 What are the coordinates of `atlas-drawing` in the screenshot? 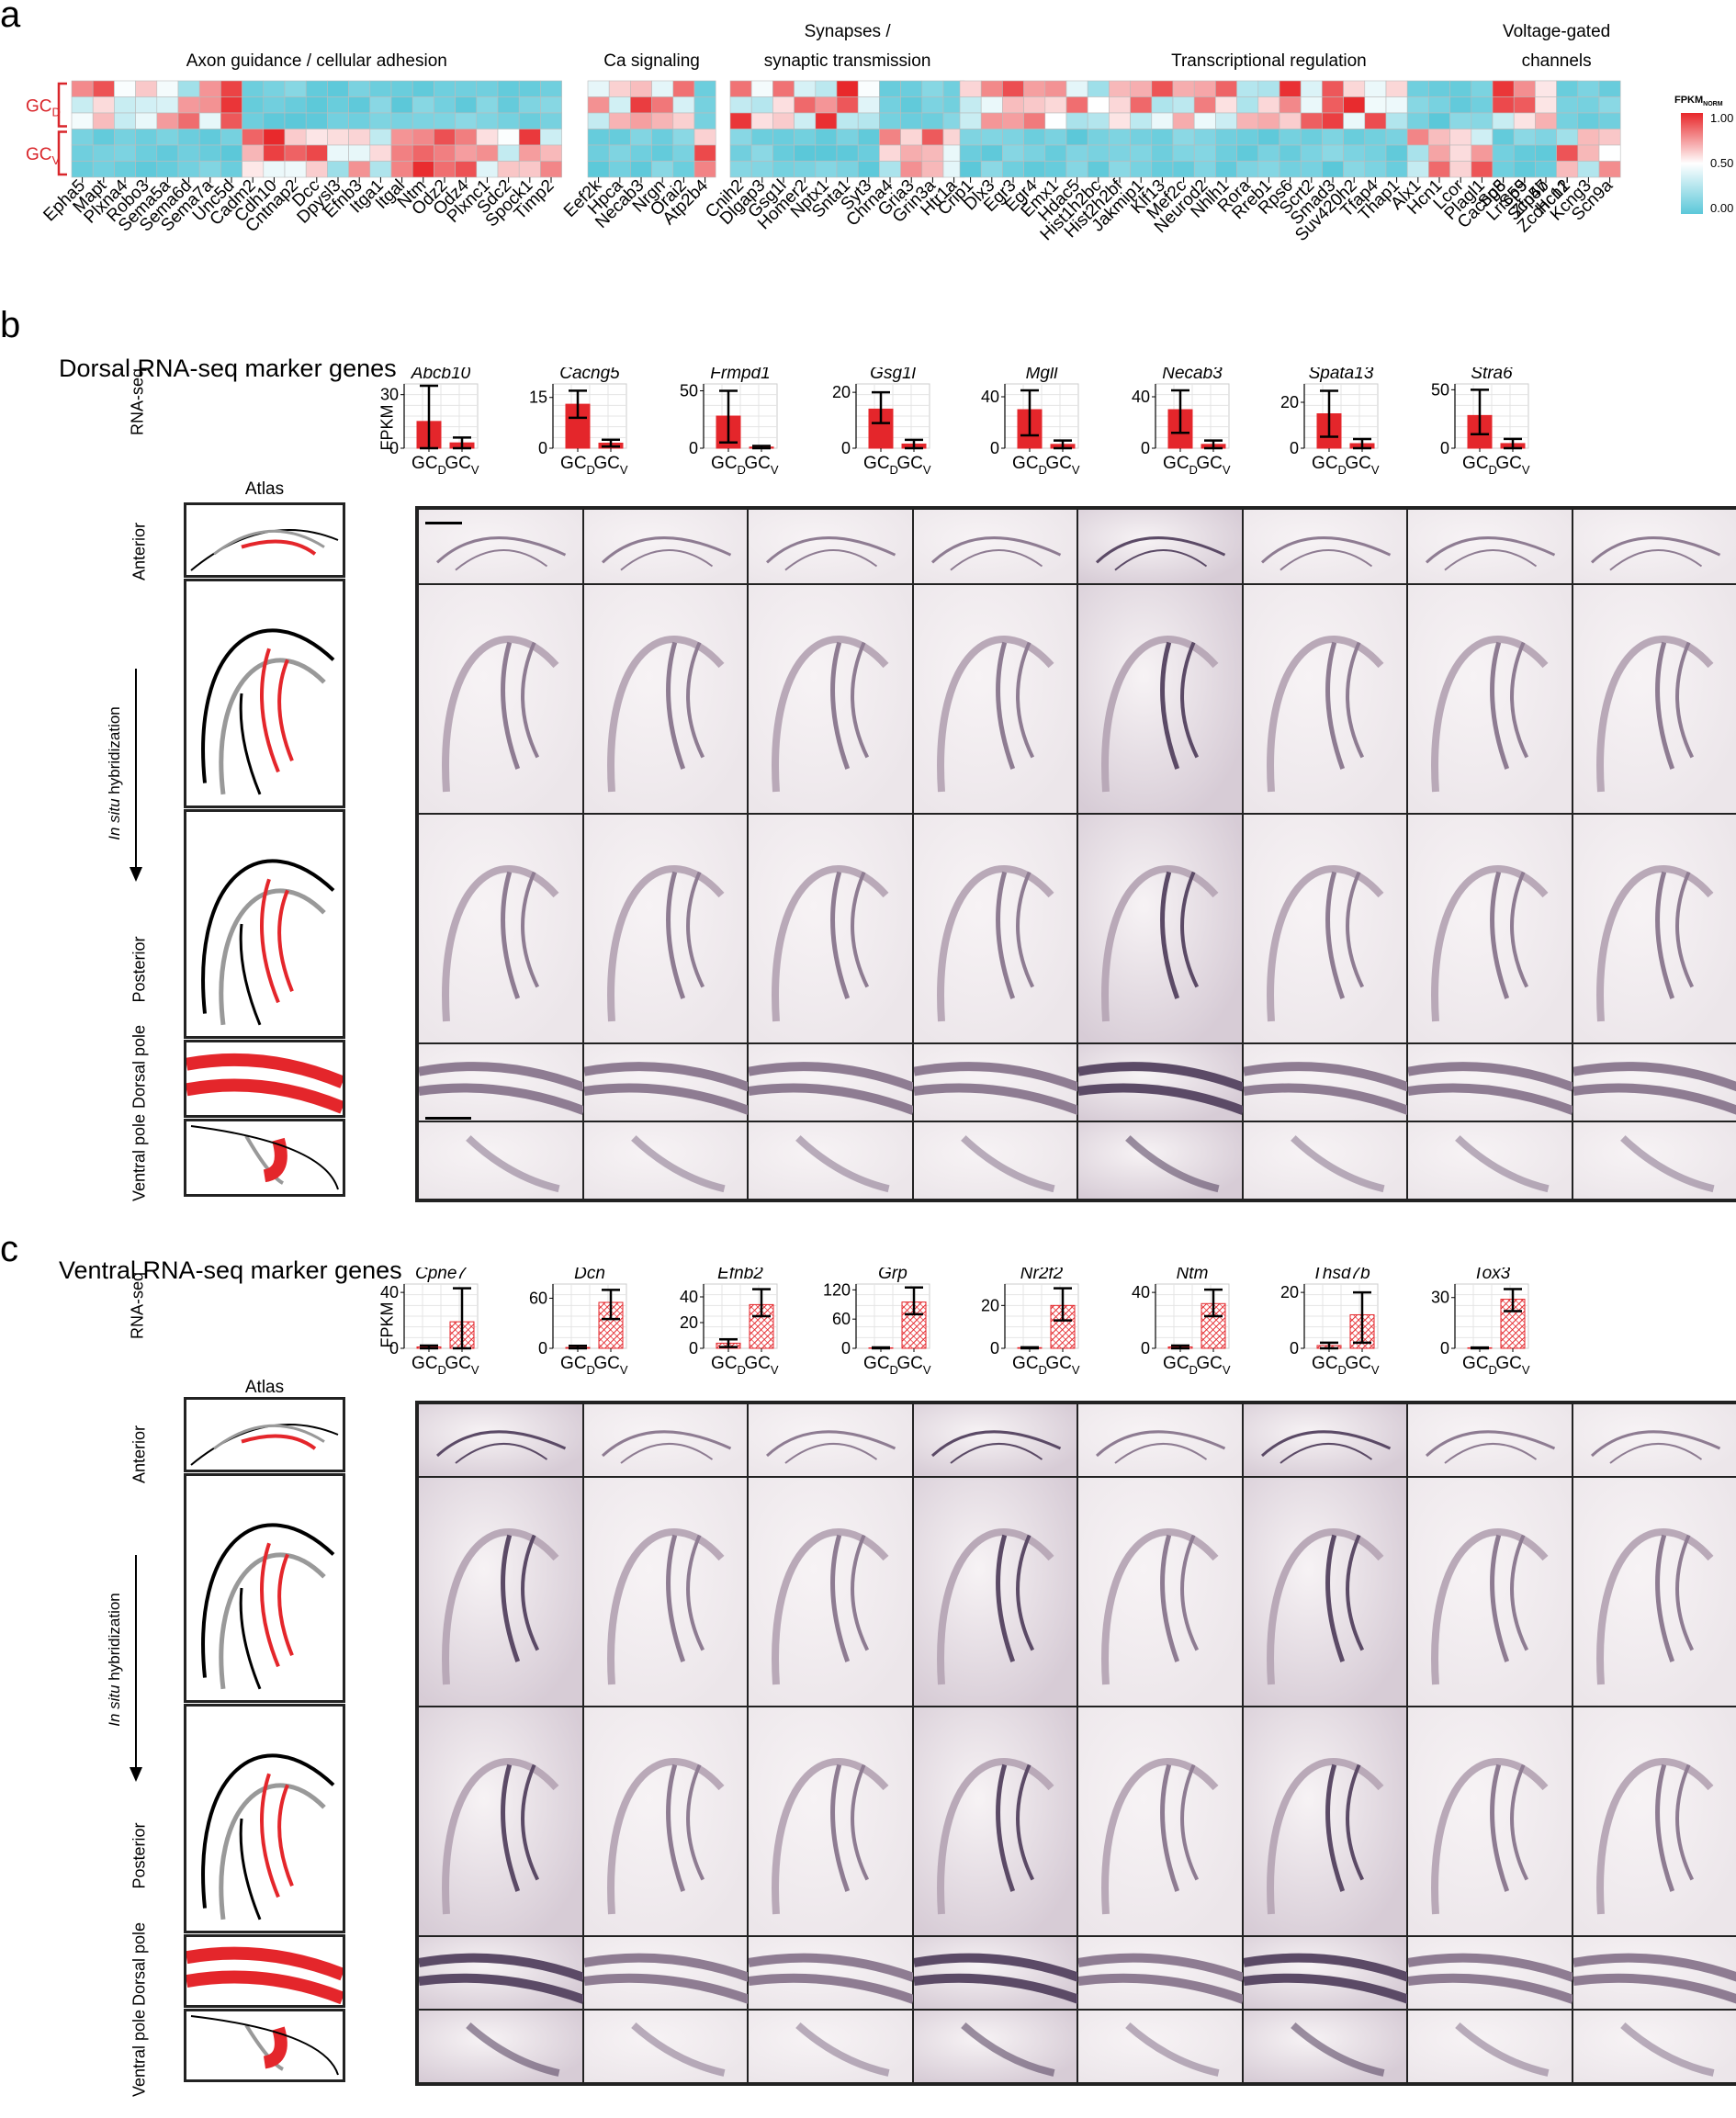 It's located at (264, 694).